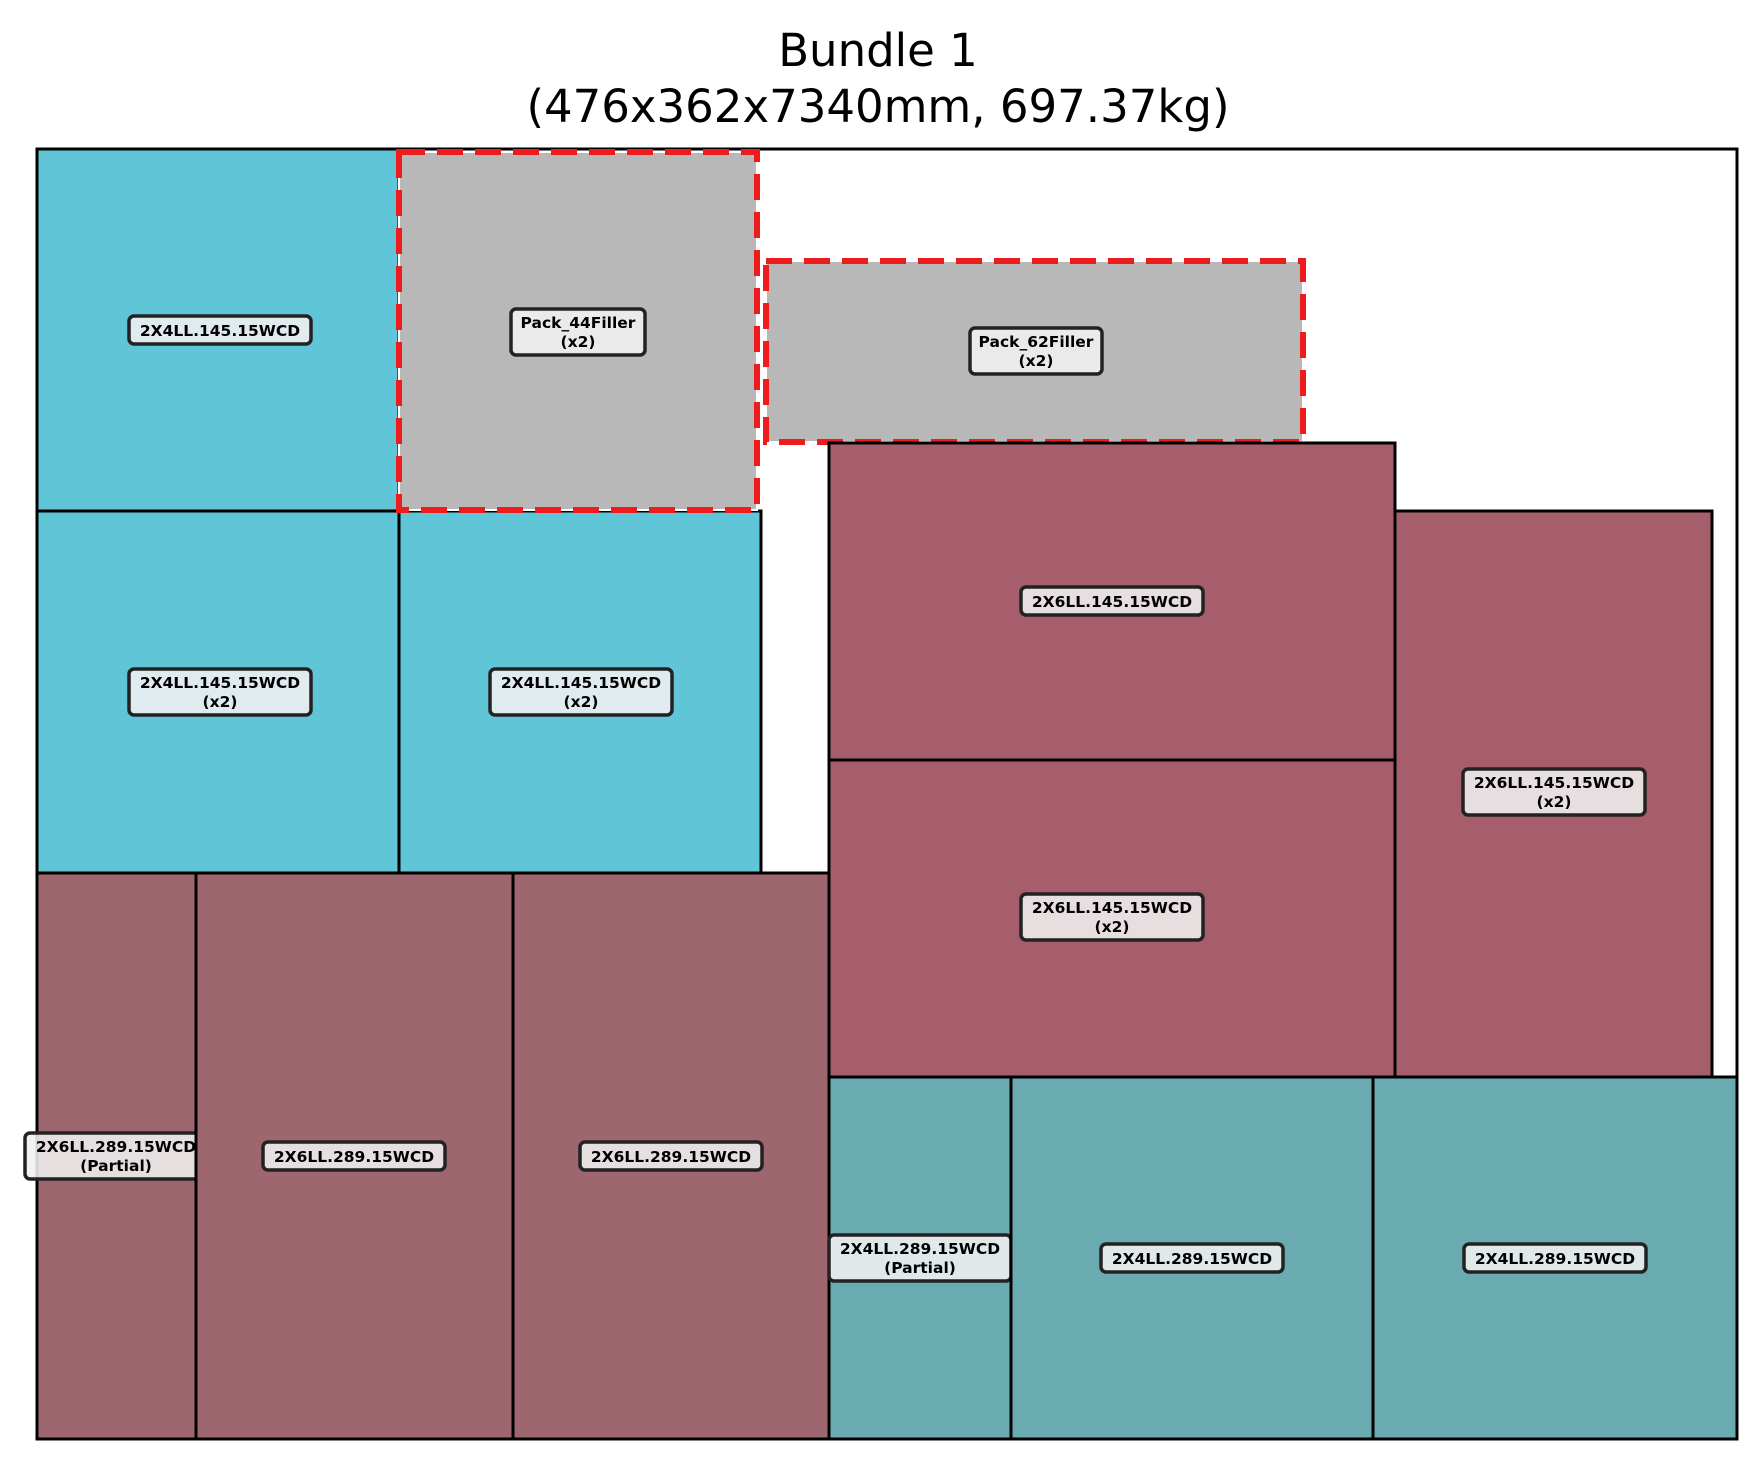 This screenshot has height=1462, width=1756. I want to click on piece-1: 2X4LL.145.15WCD, so click(218, 330).